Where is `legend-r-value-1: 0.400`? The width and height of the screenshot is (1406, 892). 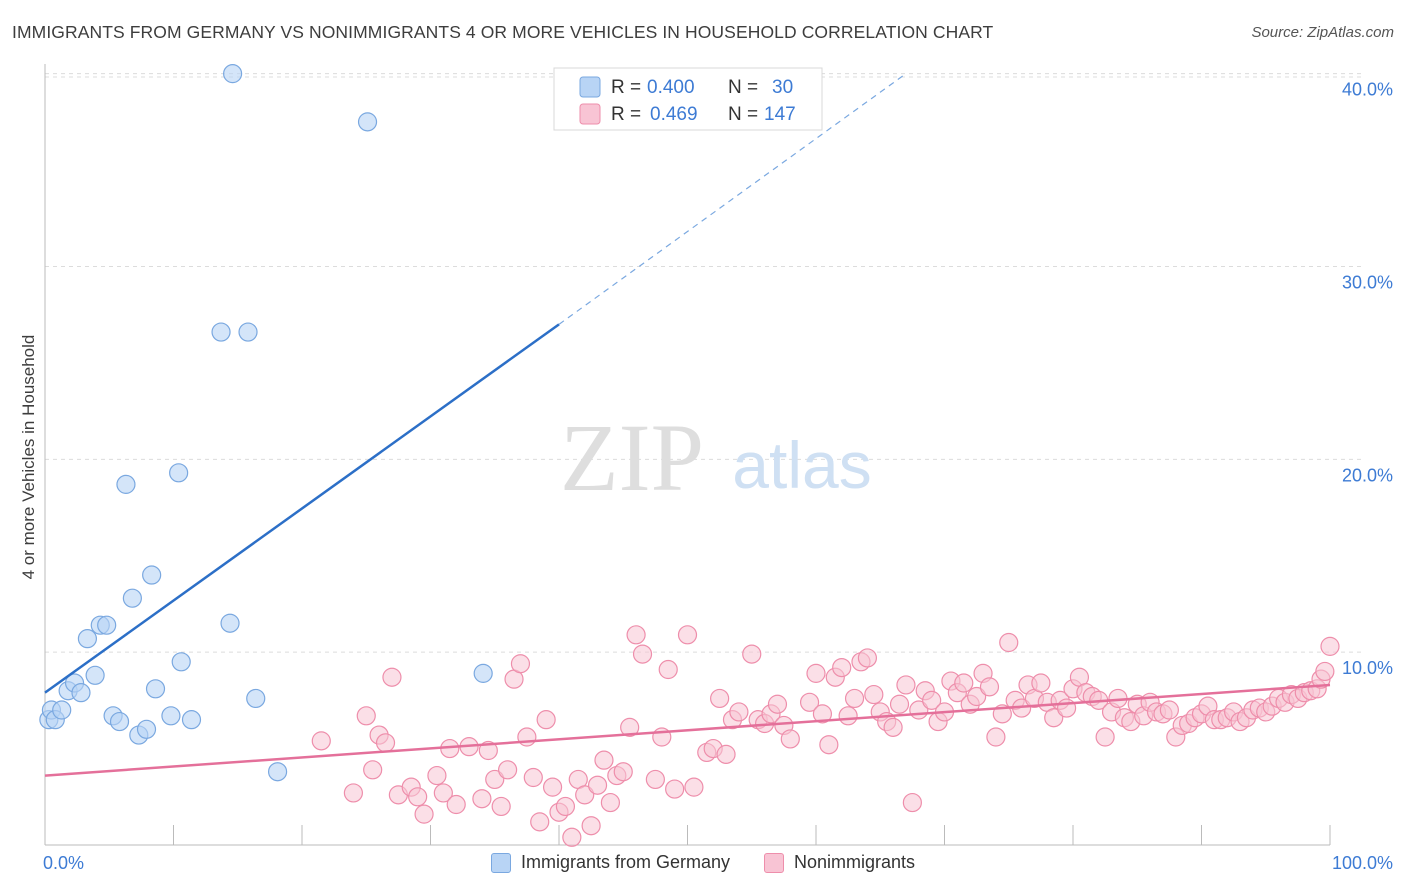
legend-r-value-1: 0.400 is located at coordinates (671, 87).